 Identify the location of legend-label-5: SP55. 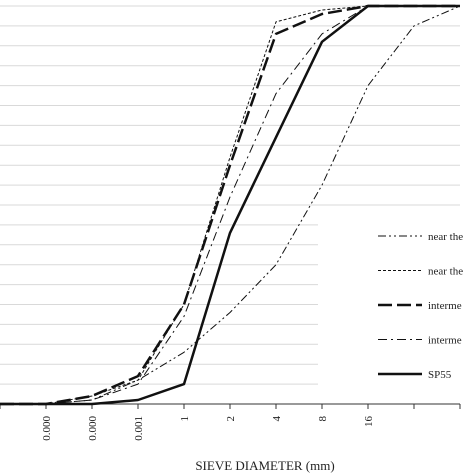
(440, 375).